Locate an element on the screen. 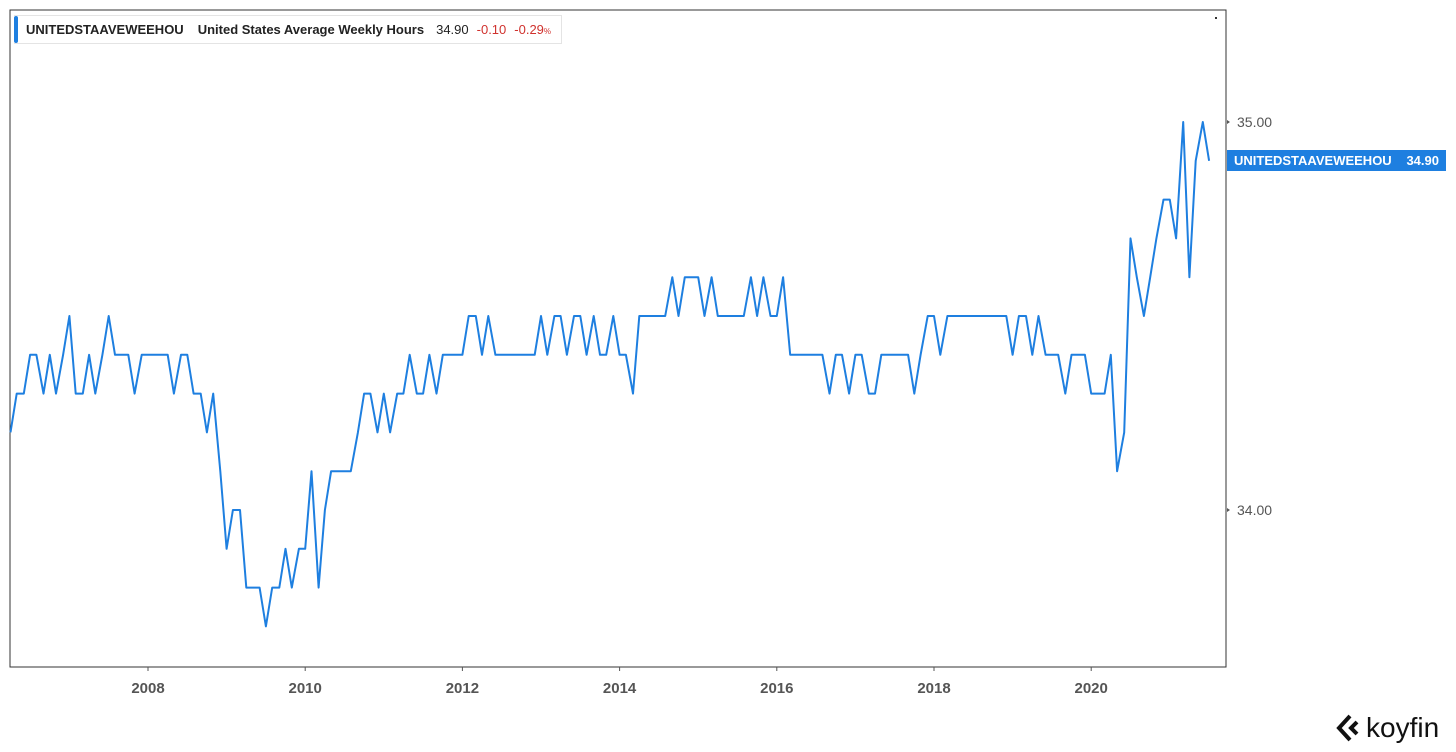 The image size is (1456, 752). legend-series-name: United States Average Weekly Hours is located at coordinates (311, 29).